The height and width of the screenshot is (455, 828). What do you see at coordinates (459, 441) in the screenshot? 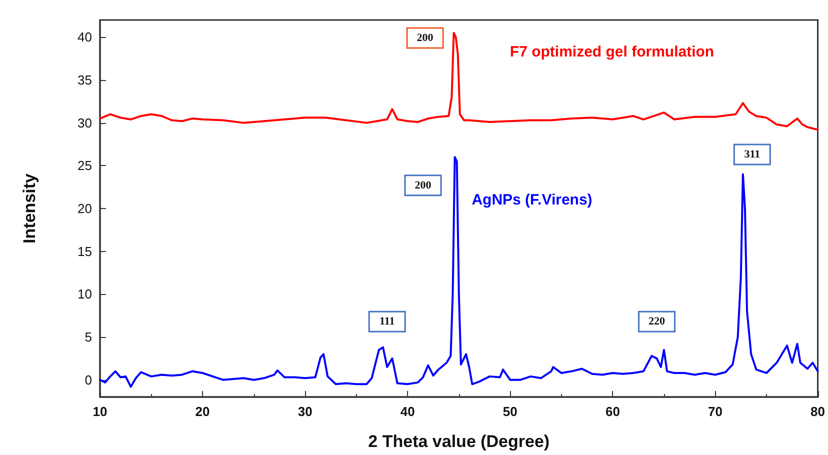
I see `x-axis-title: 2 Theta value (Degree)` at bounding box center [459, 441].